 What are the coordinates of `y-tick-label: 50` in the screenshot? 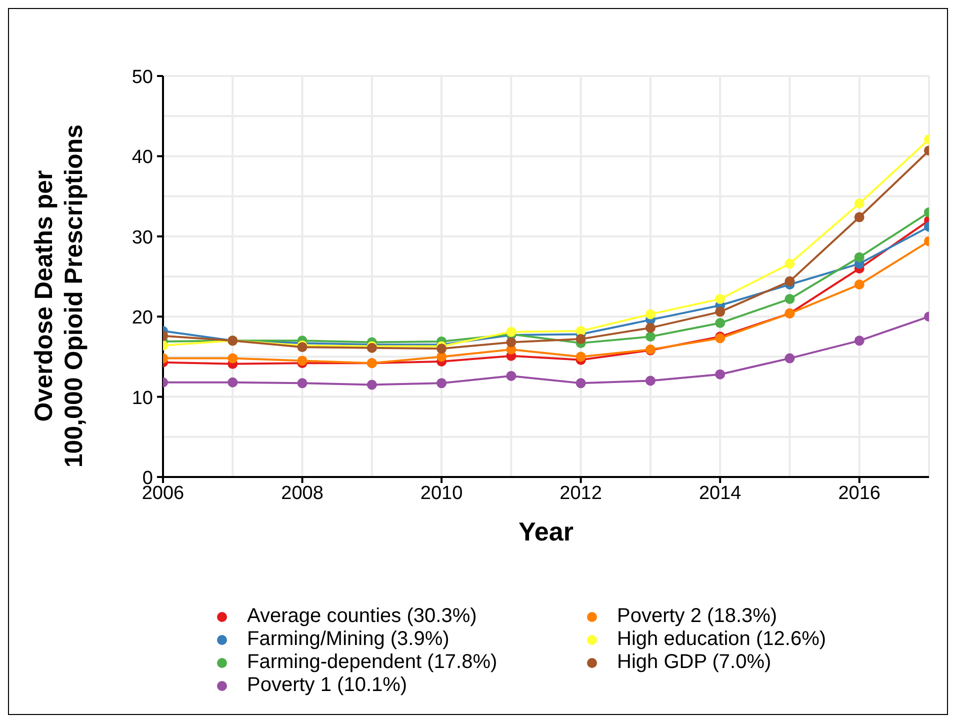 It's located at (142, 77).